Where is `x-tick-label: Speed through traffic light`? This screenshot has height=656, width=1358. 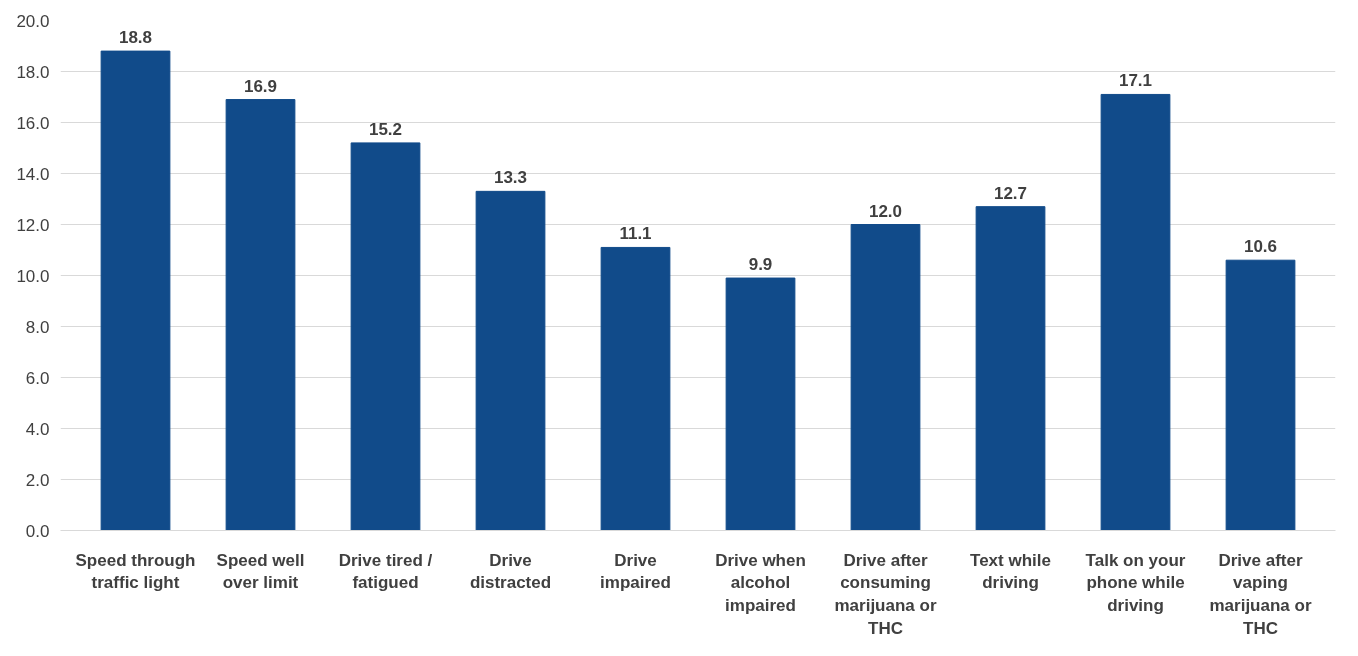
x-tick-label: Speed through traffic light is located at coordinates (135, 571).